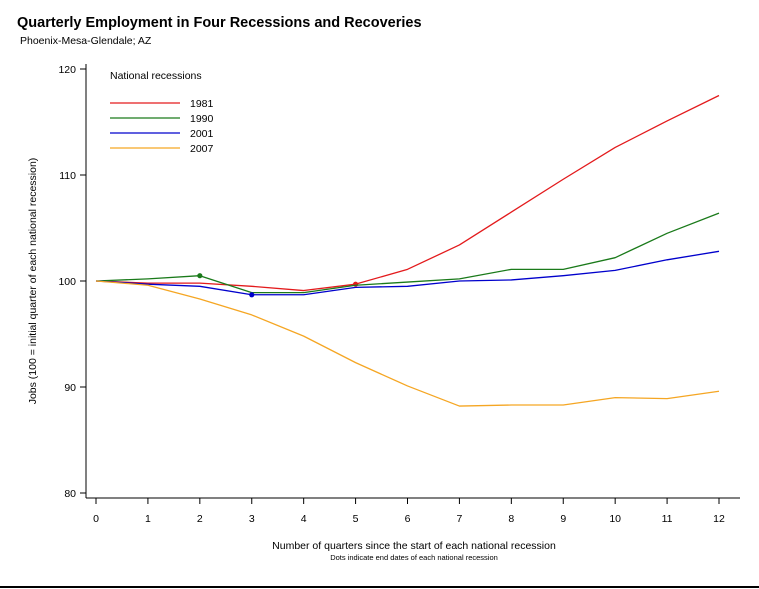 The height and width of the screenshot is (589, 759). I want to click on x-tick-label: 4, so click(304, 519).